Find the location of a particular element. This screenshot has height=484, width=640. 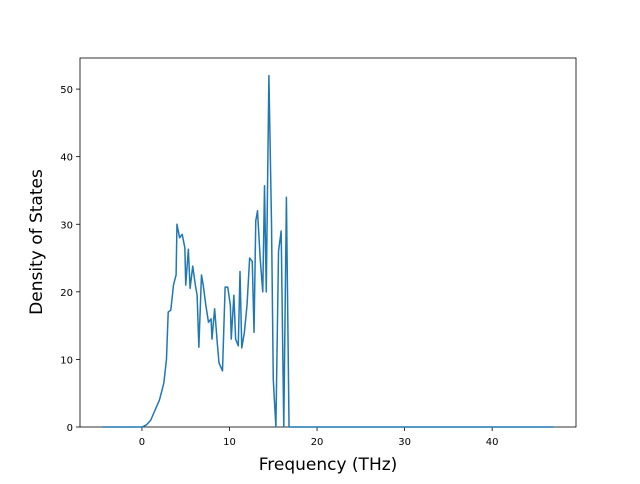

y-tick-label: 50 is located at coordinates (66, 90).